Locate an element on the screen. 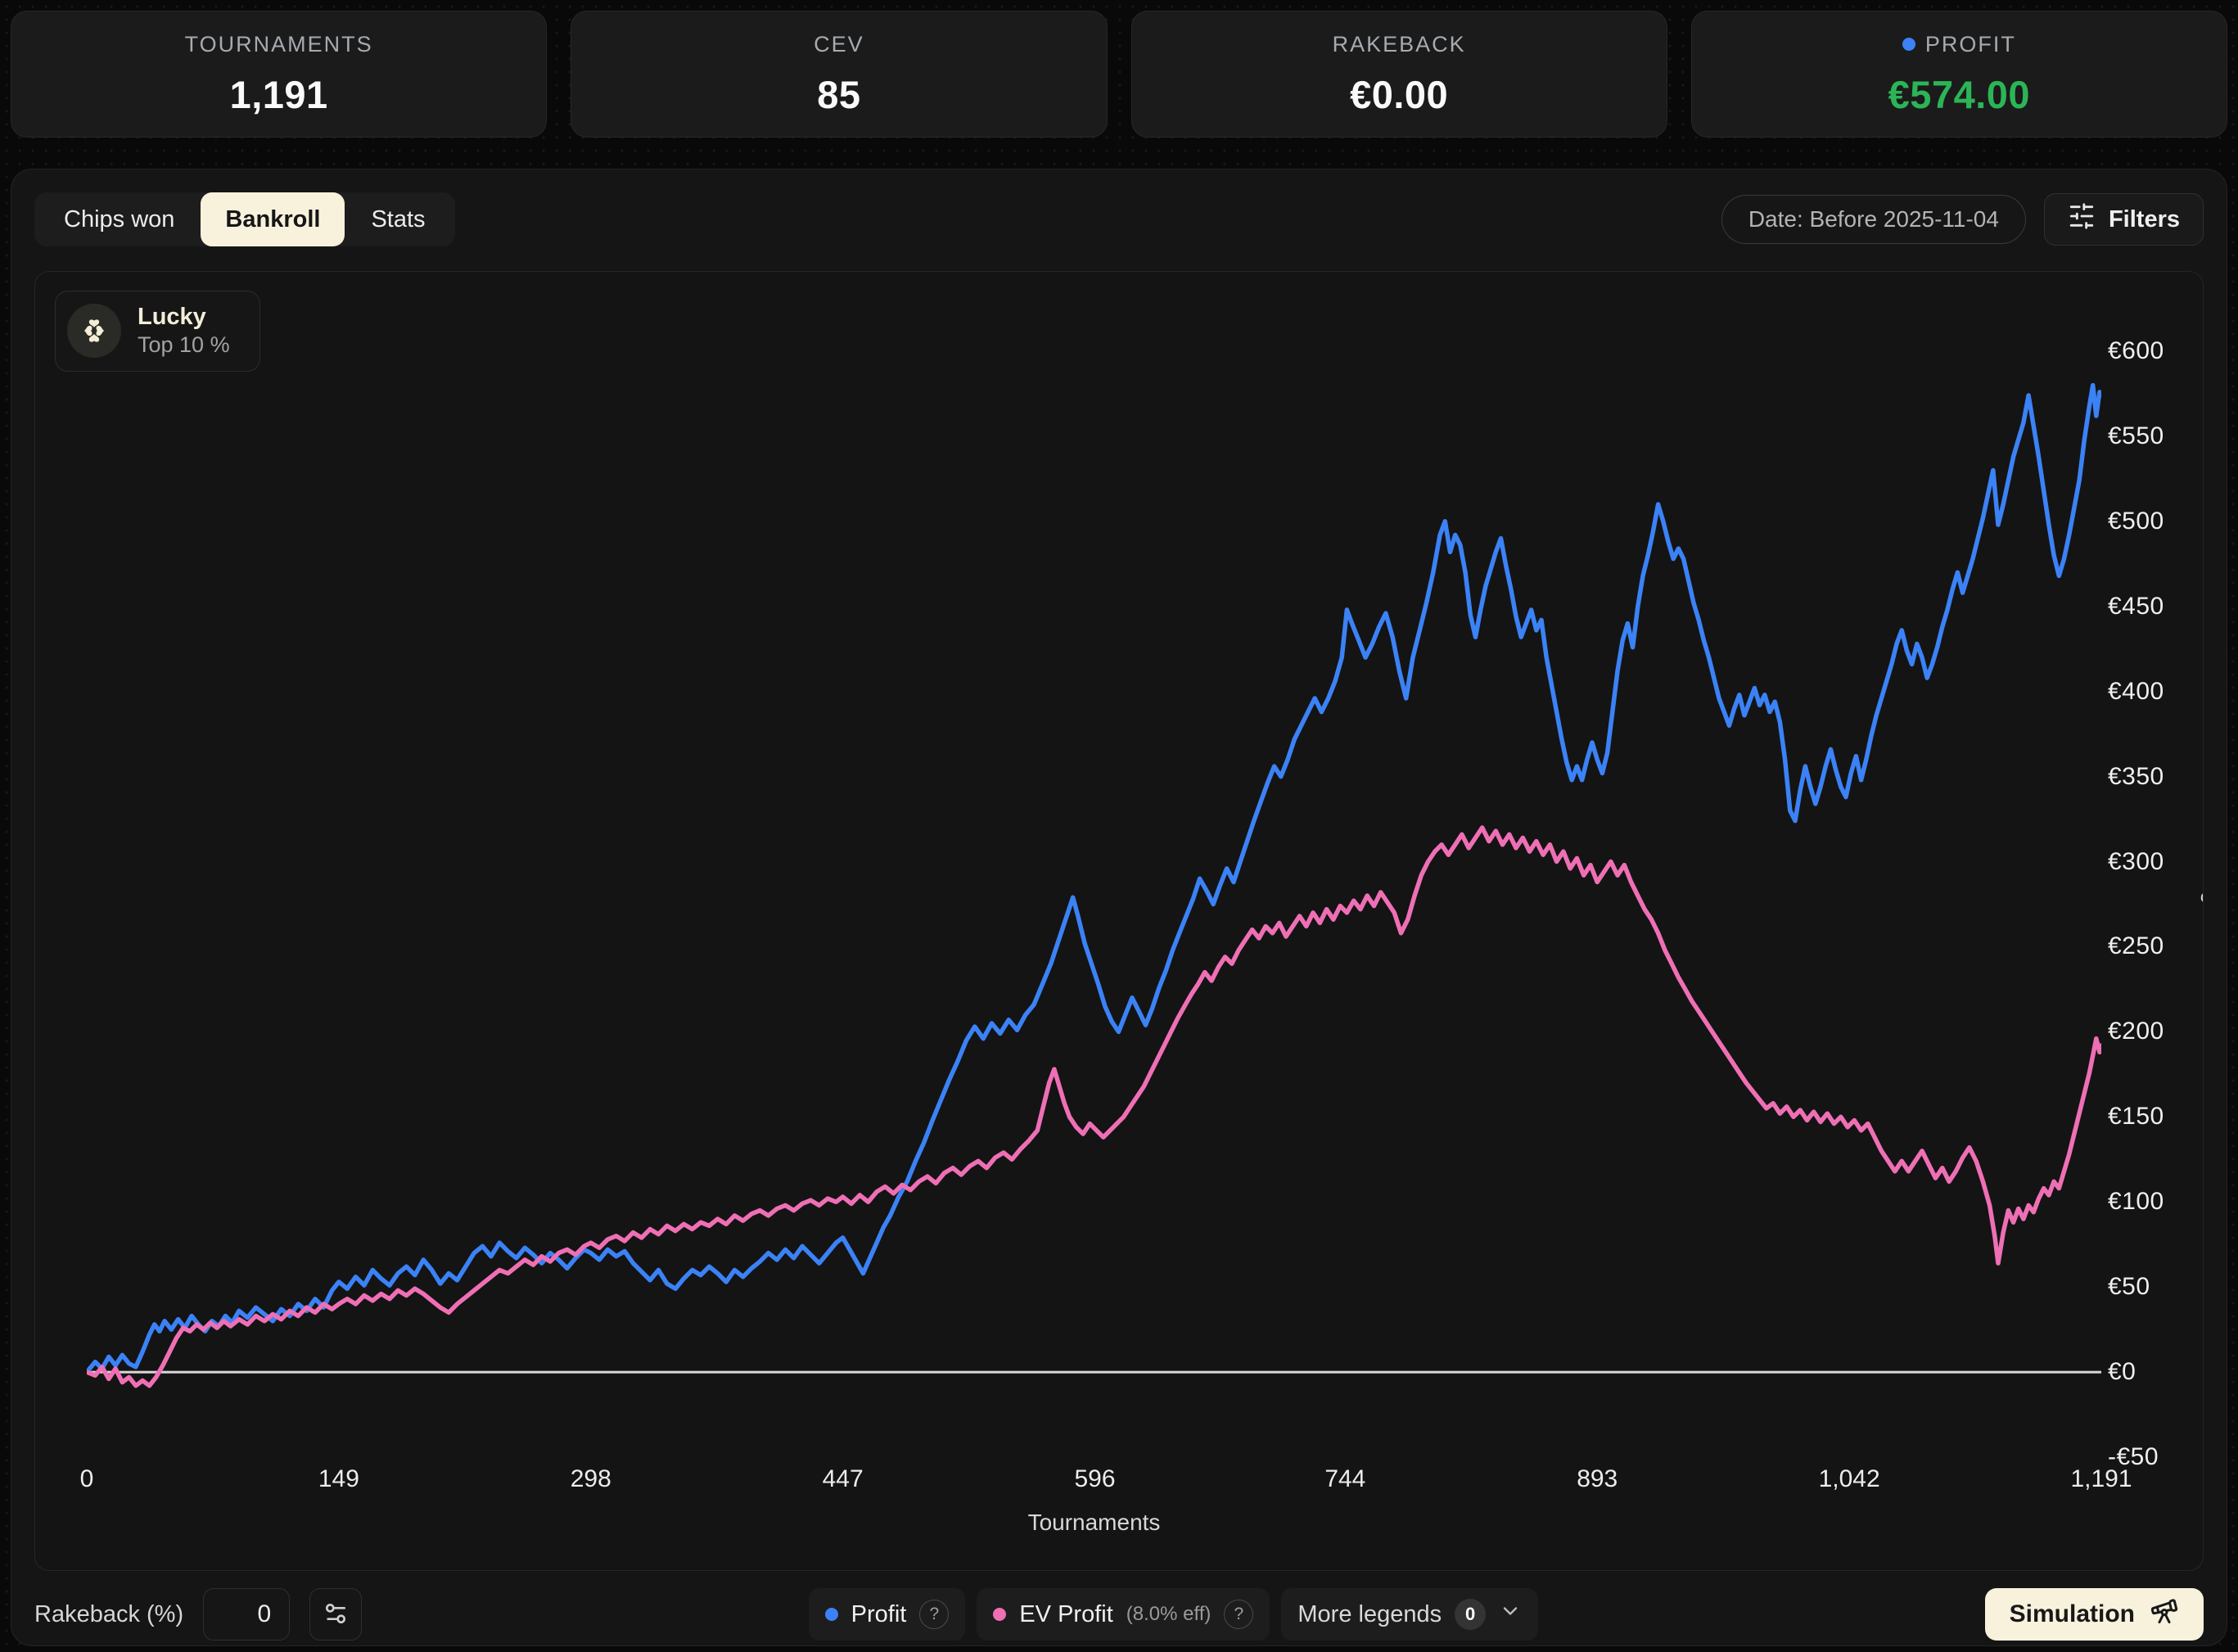  y-tick-label: €0 is located at coordinates (2122, 1372).